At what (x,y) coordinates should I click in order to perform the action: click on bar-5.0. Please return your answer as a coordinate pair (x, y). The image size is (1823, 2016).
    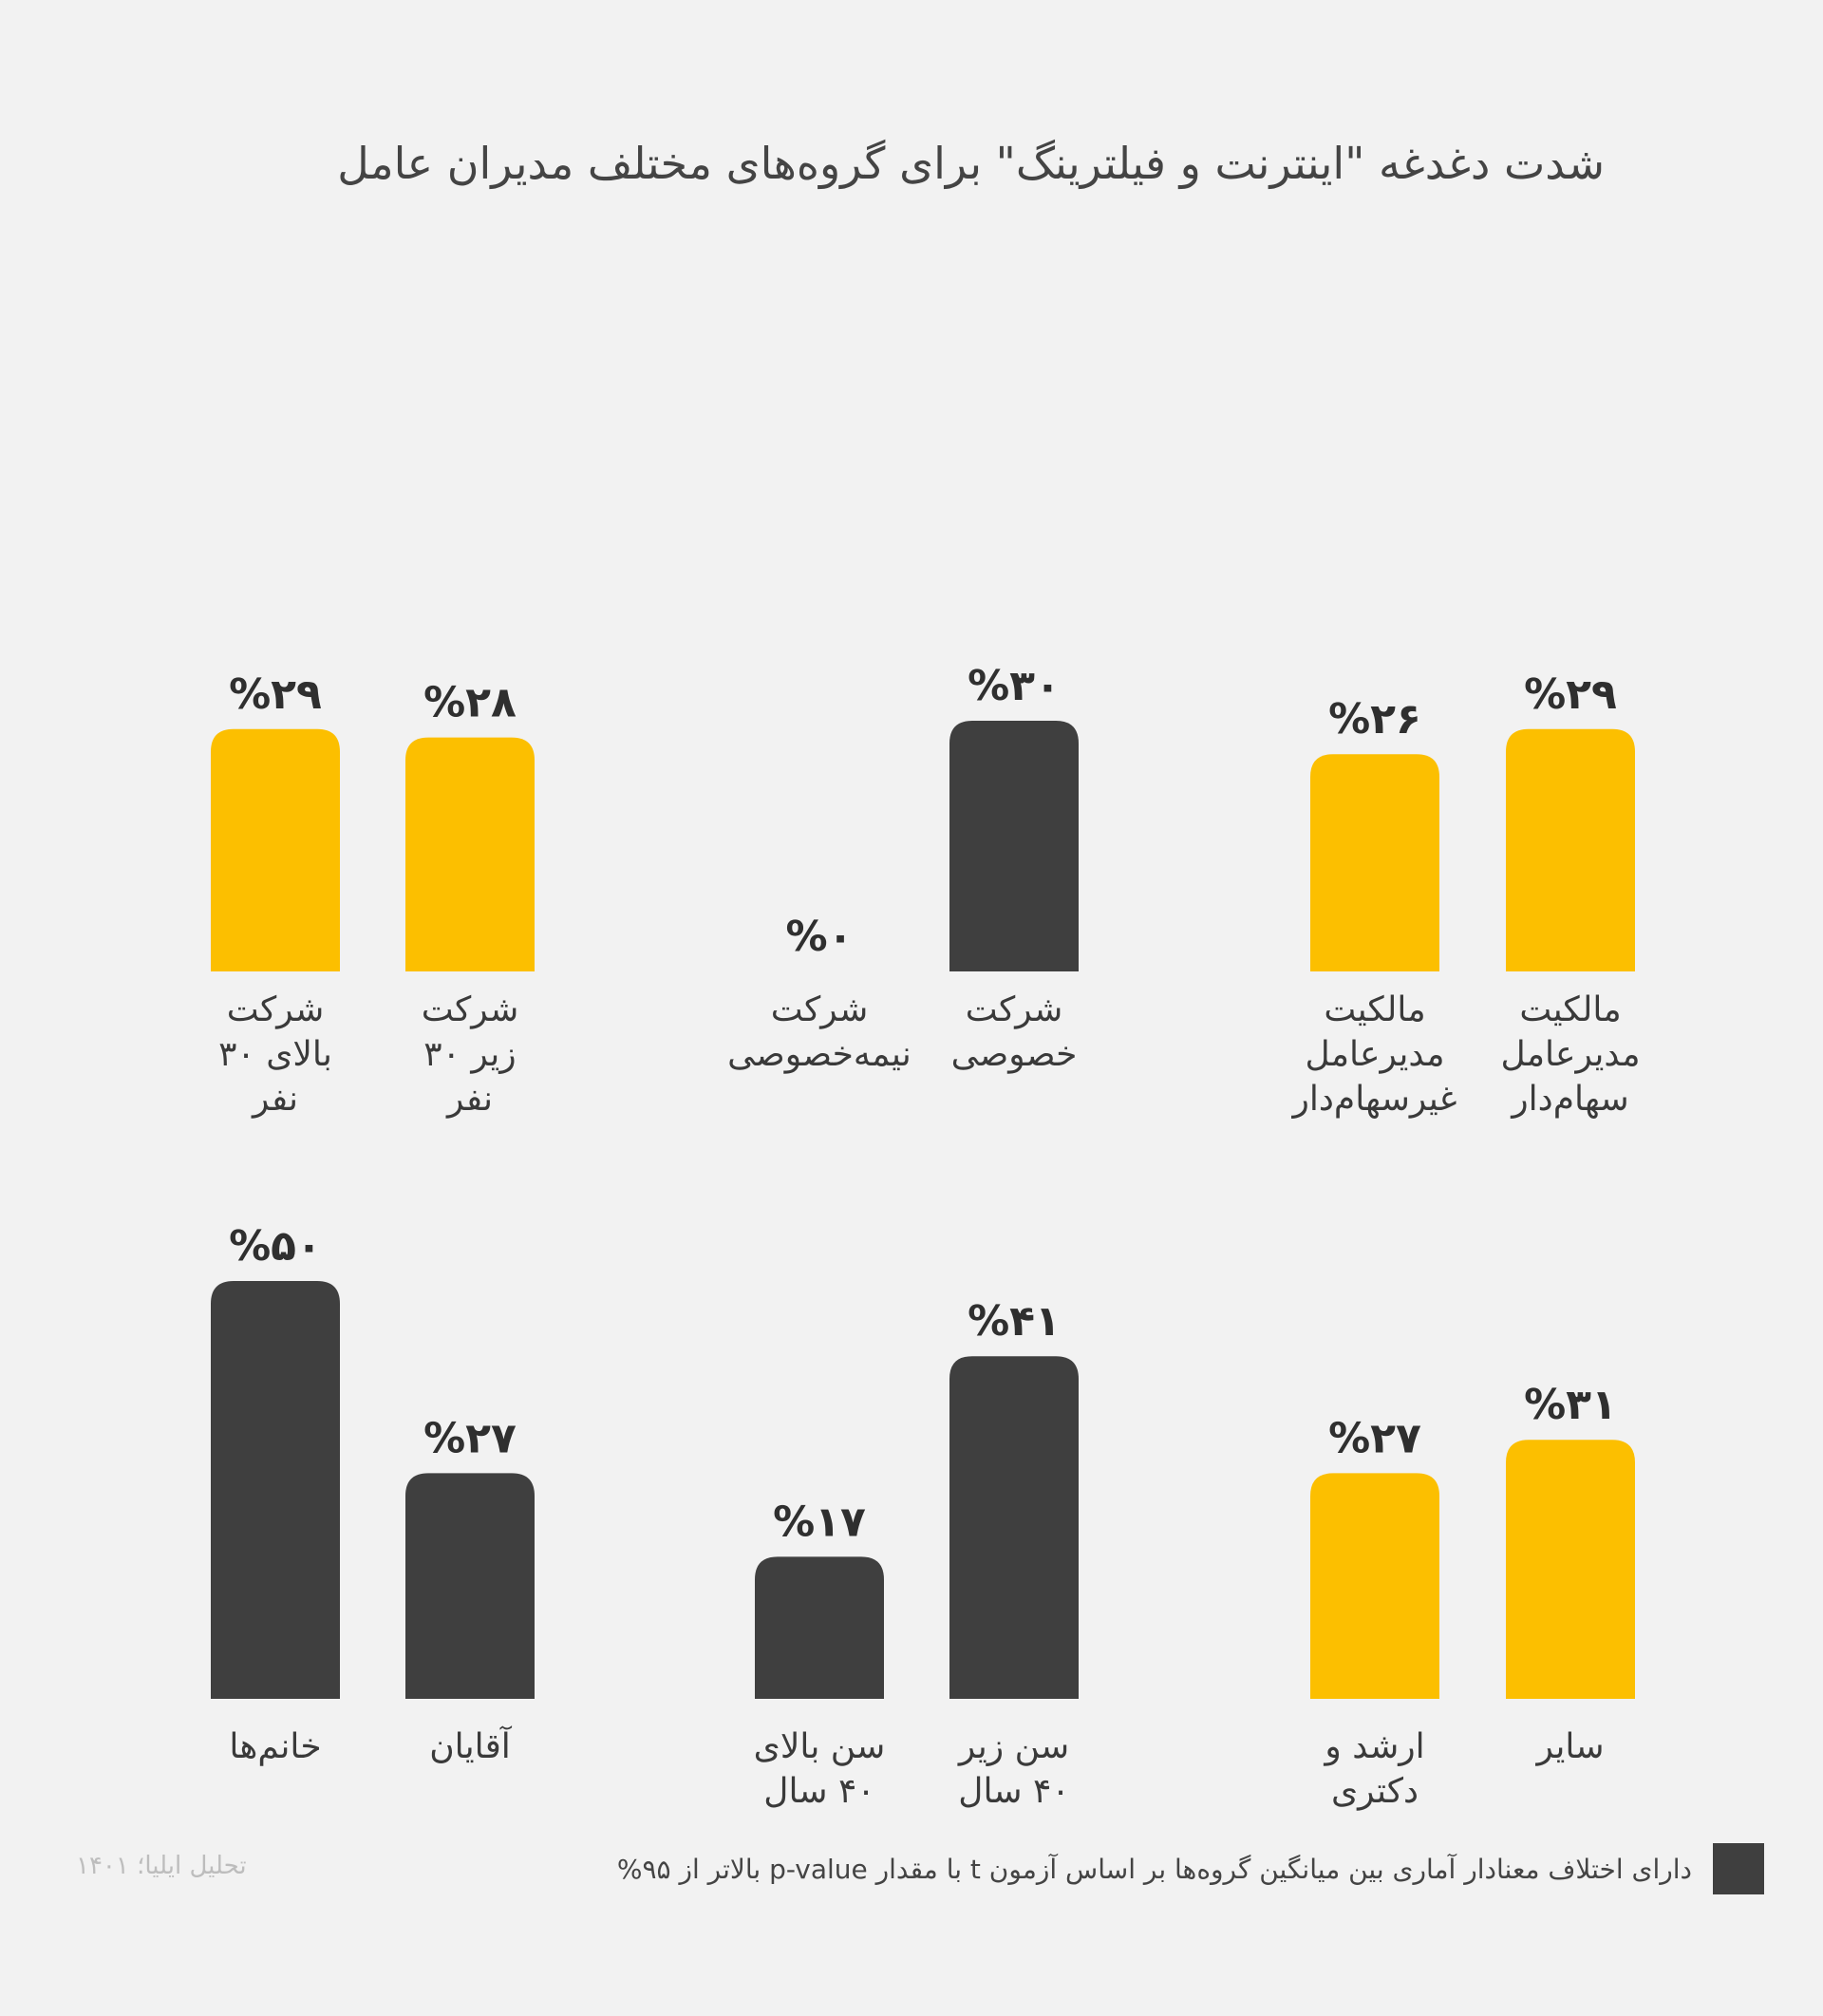
    Looking at the image, I should click on (470, 1586).